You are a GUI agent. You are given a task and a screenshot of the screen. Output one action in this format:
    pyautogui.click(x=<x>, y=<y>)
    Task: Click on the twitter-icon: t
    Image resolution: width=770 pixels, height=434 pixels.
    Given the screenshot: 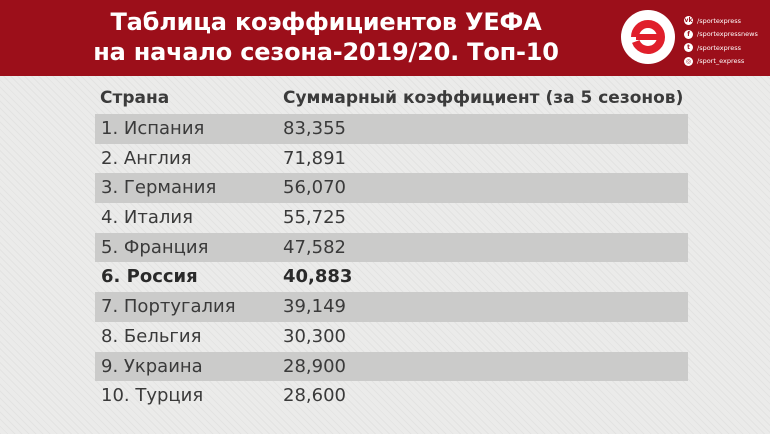 What is the action you would take?
    pyautogui.click(x=688, y=47)
    